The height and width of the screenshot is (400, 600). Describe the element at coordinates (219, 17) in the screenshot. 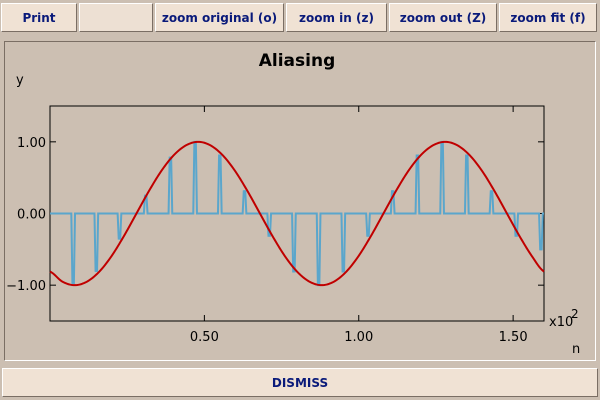

I see `zoom-original-button: zoom original (o)` at that location.